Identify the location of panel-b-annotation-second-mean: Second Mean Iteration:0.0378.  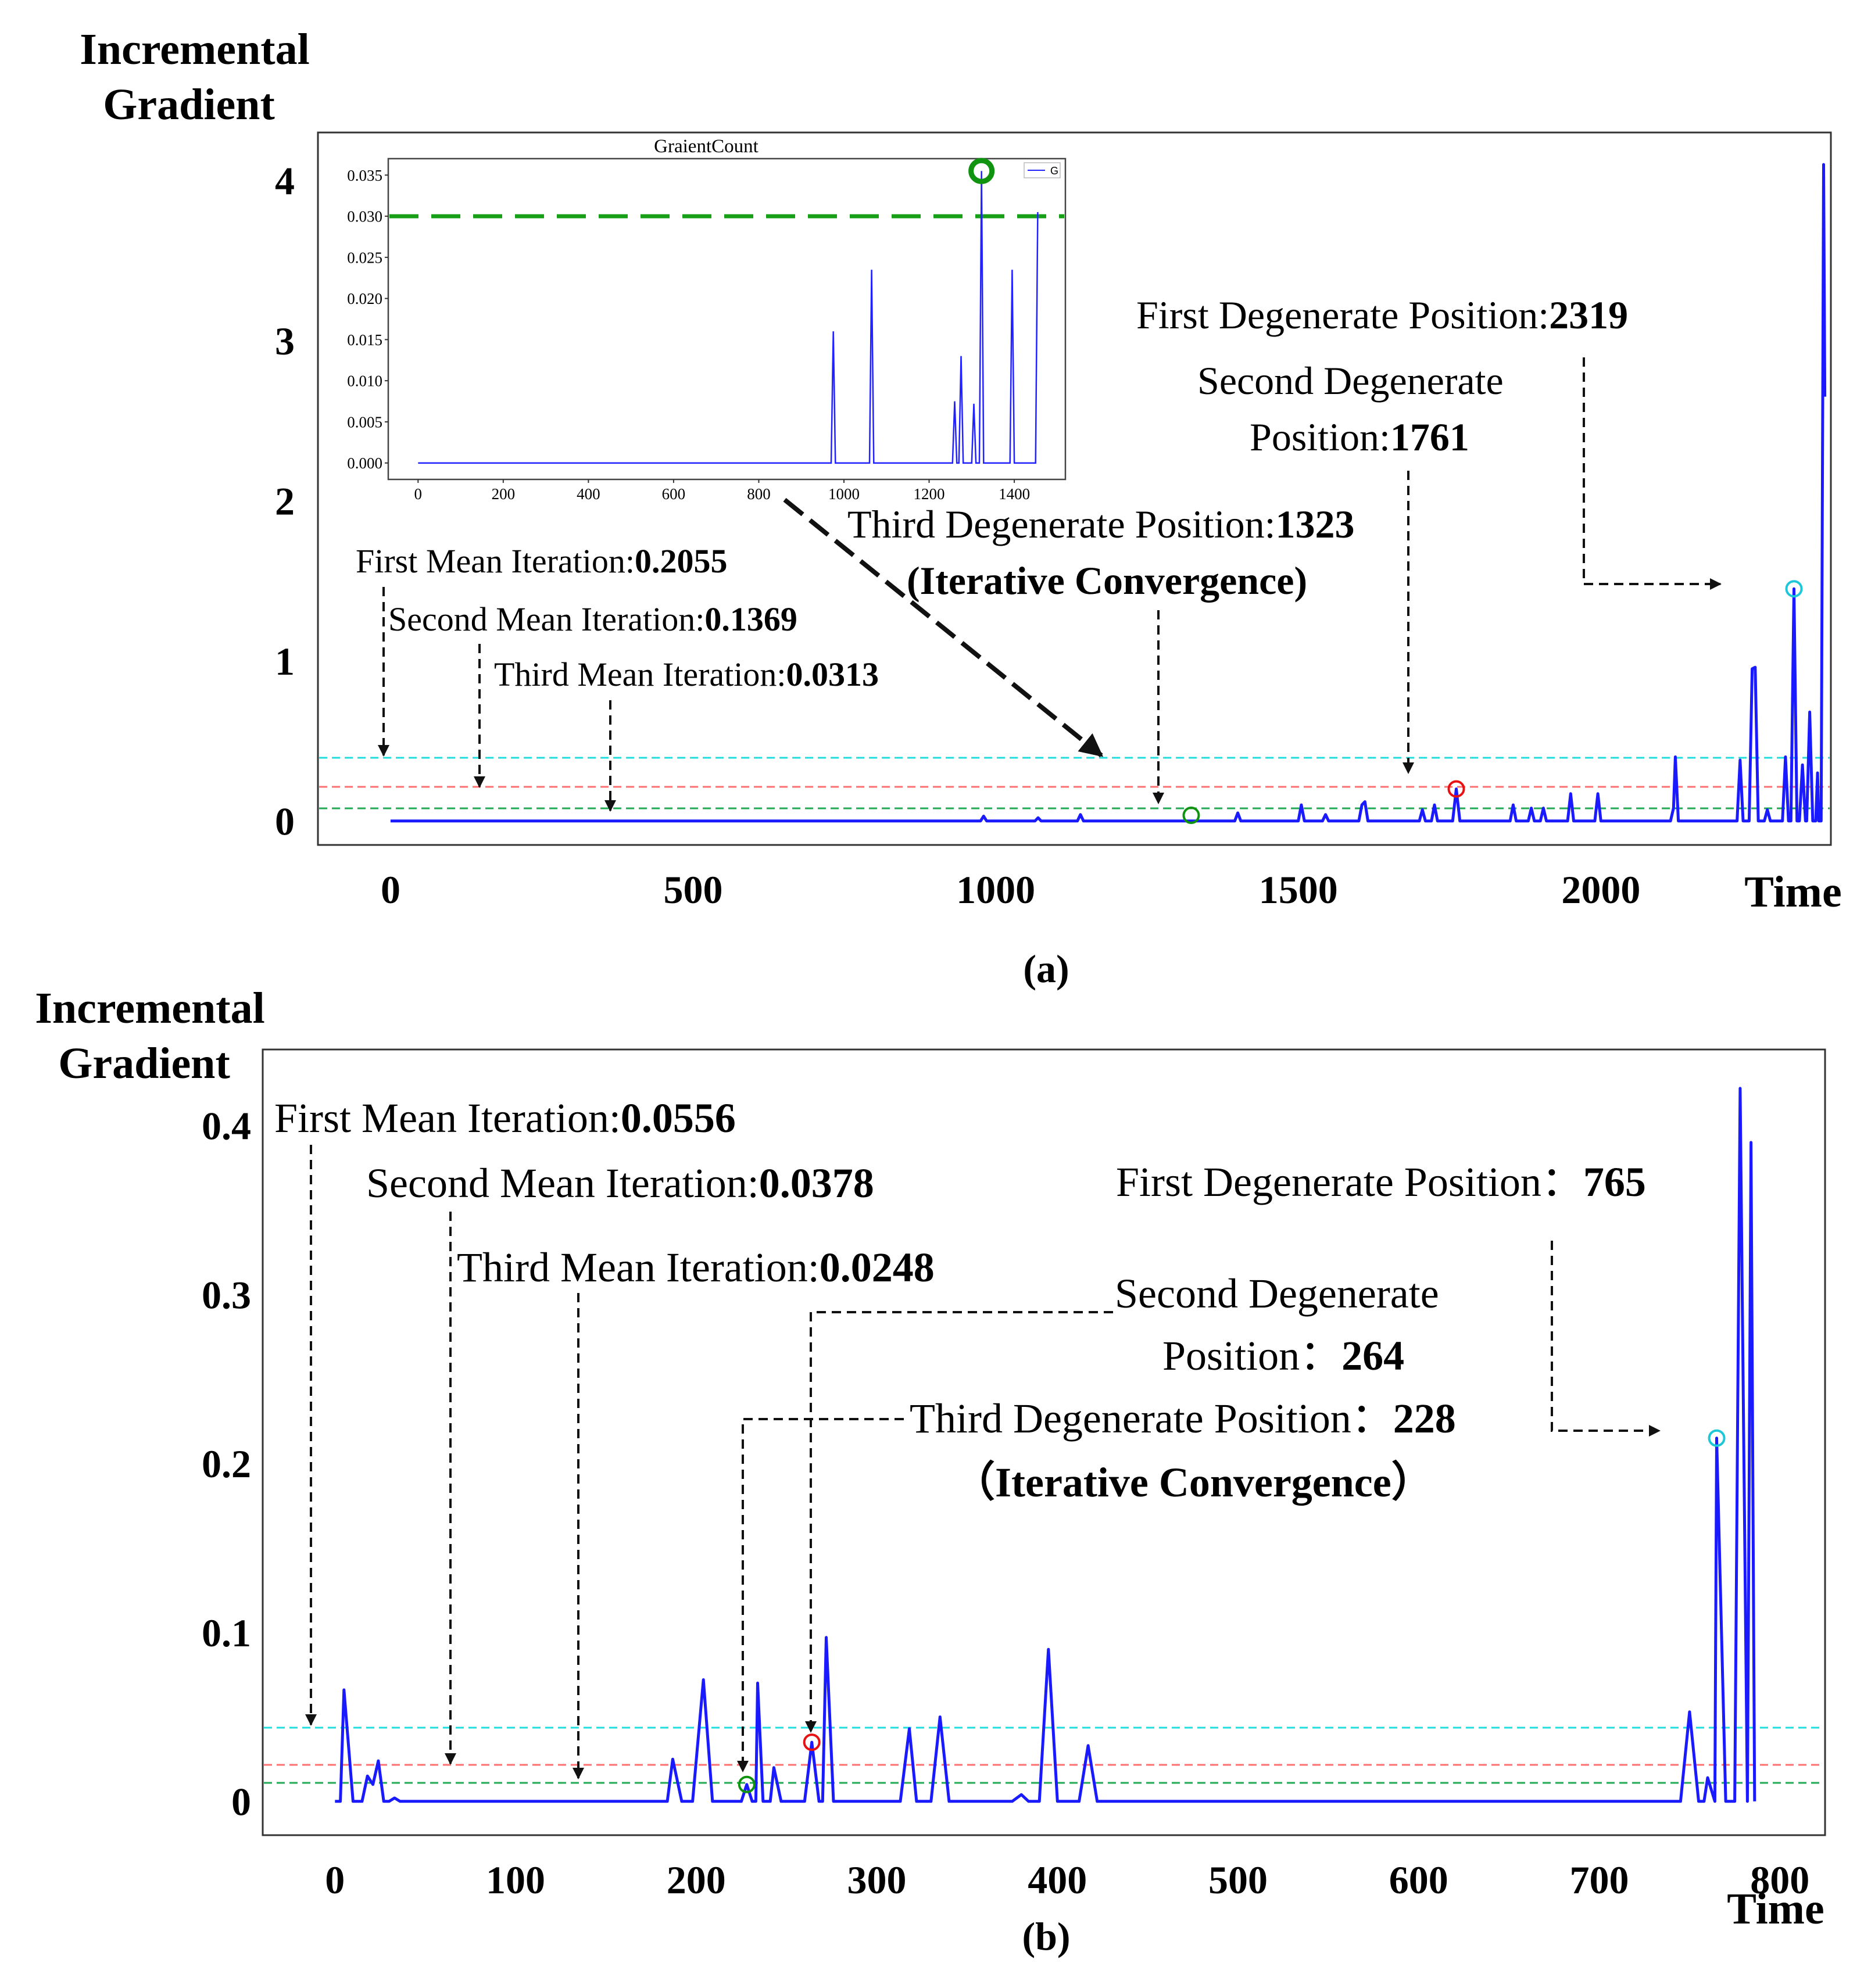
(620, 1183).